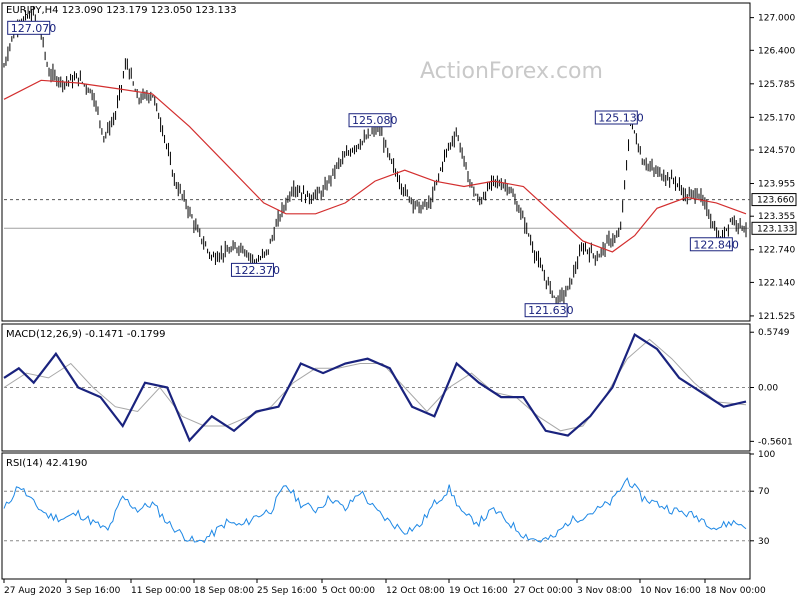  What do you see at coordinates (478, 591) in the screenshot?
I see `x-tick-label: 19 Oct 16:00` at bounding box center [478, 591].